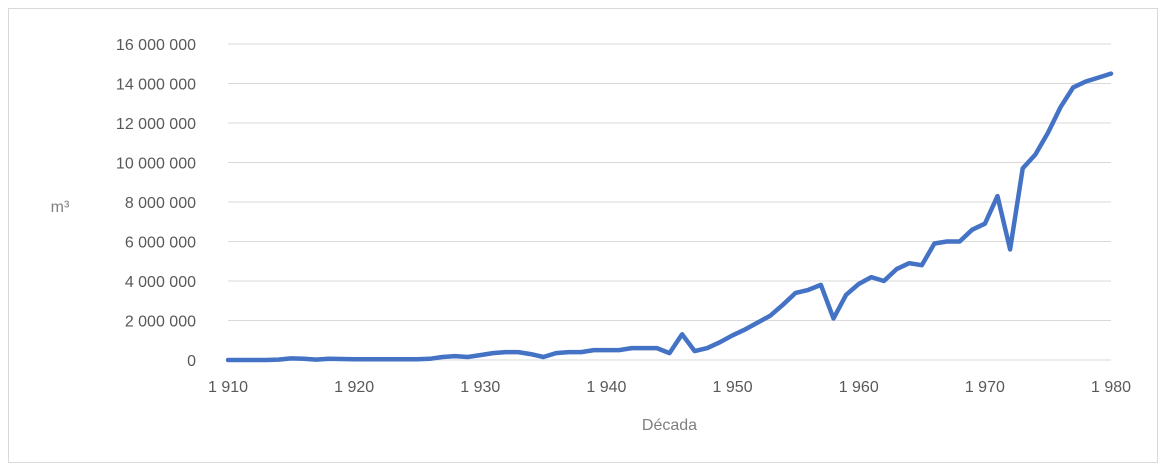 Image resolution: width=1161 pixels, height=466 pixels. I want to click on x-axis-title: Década, so click(669, 425).